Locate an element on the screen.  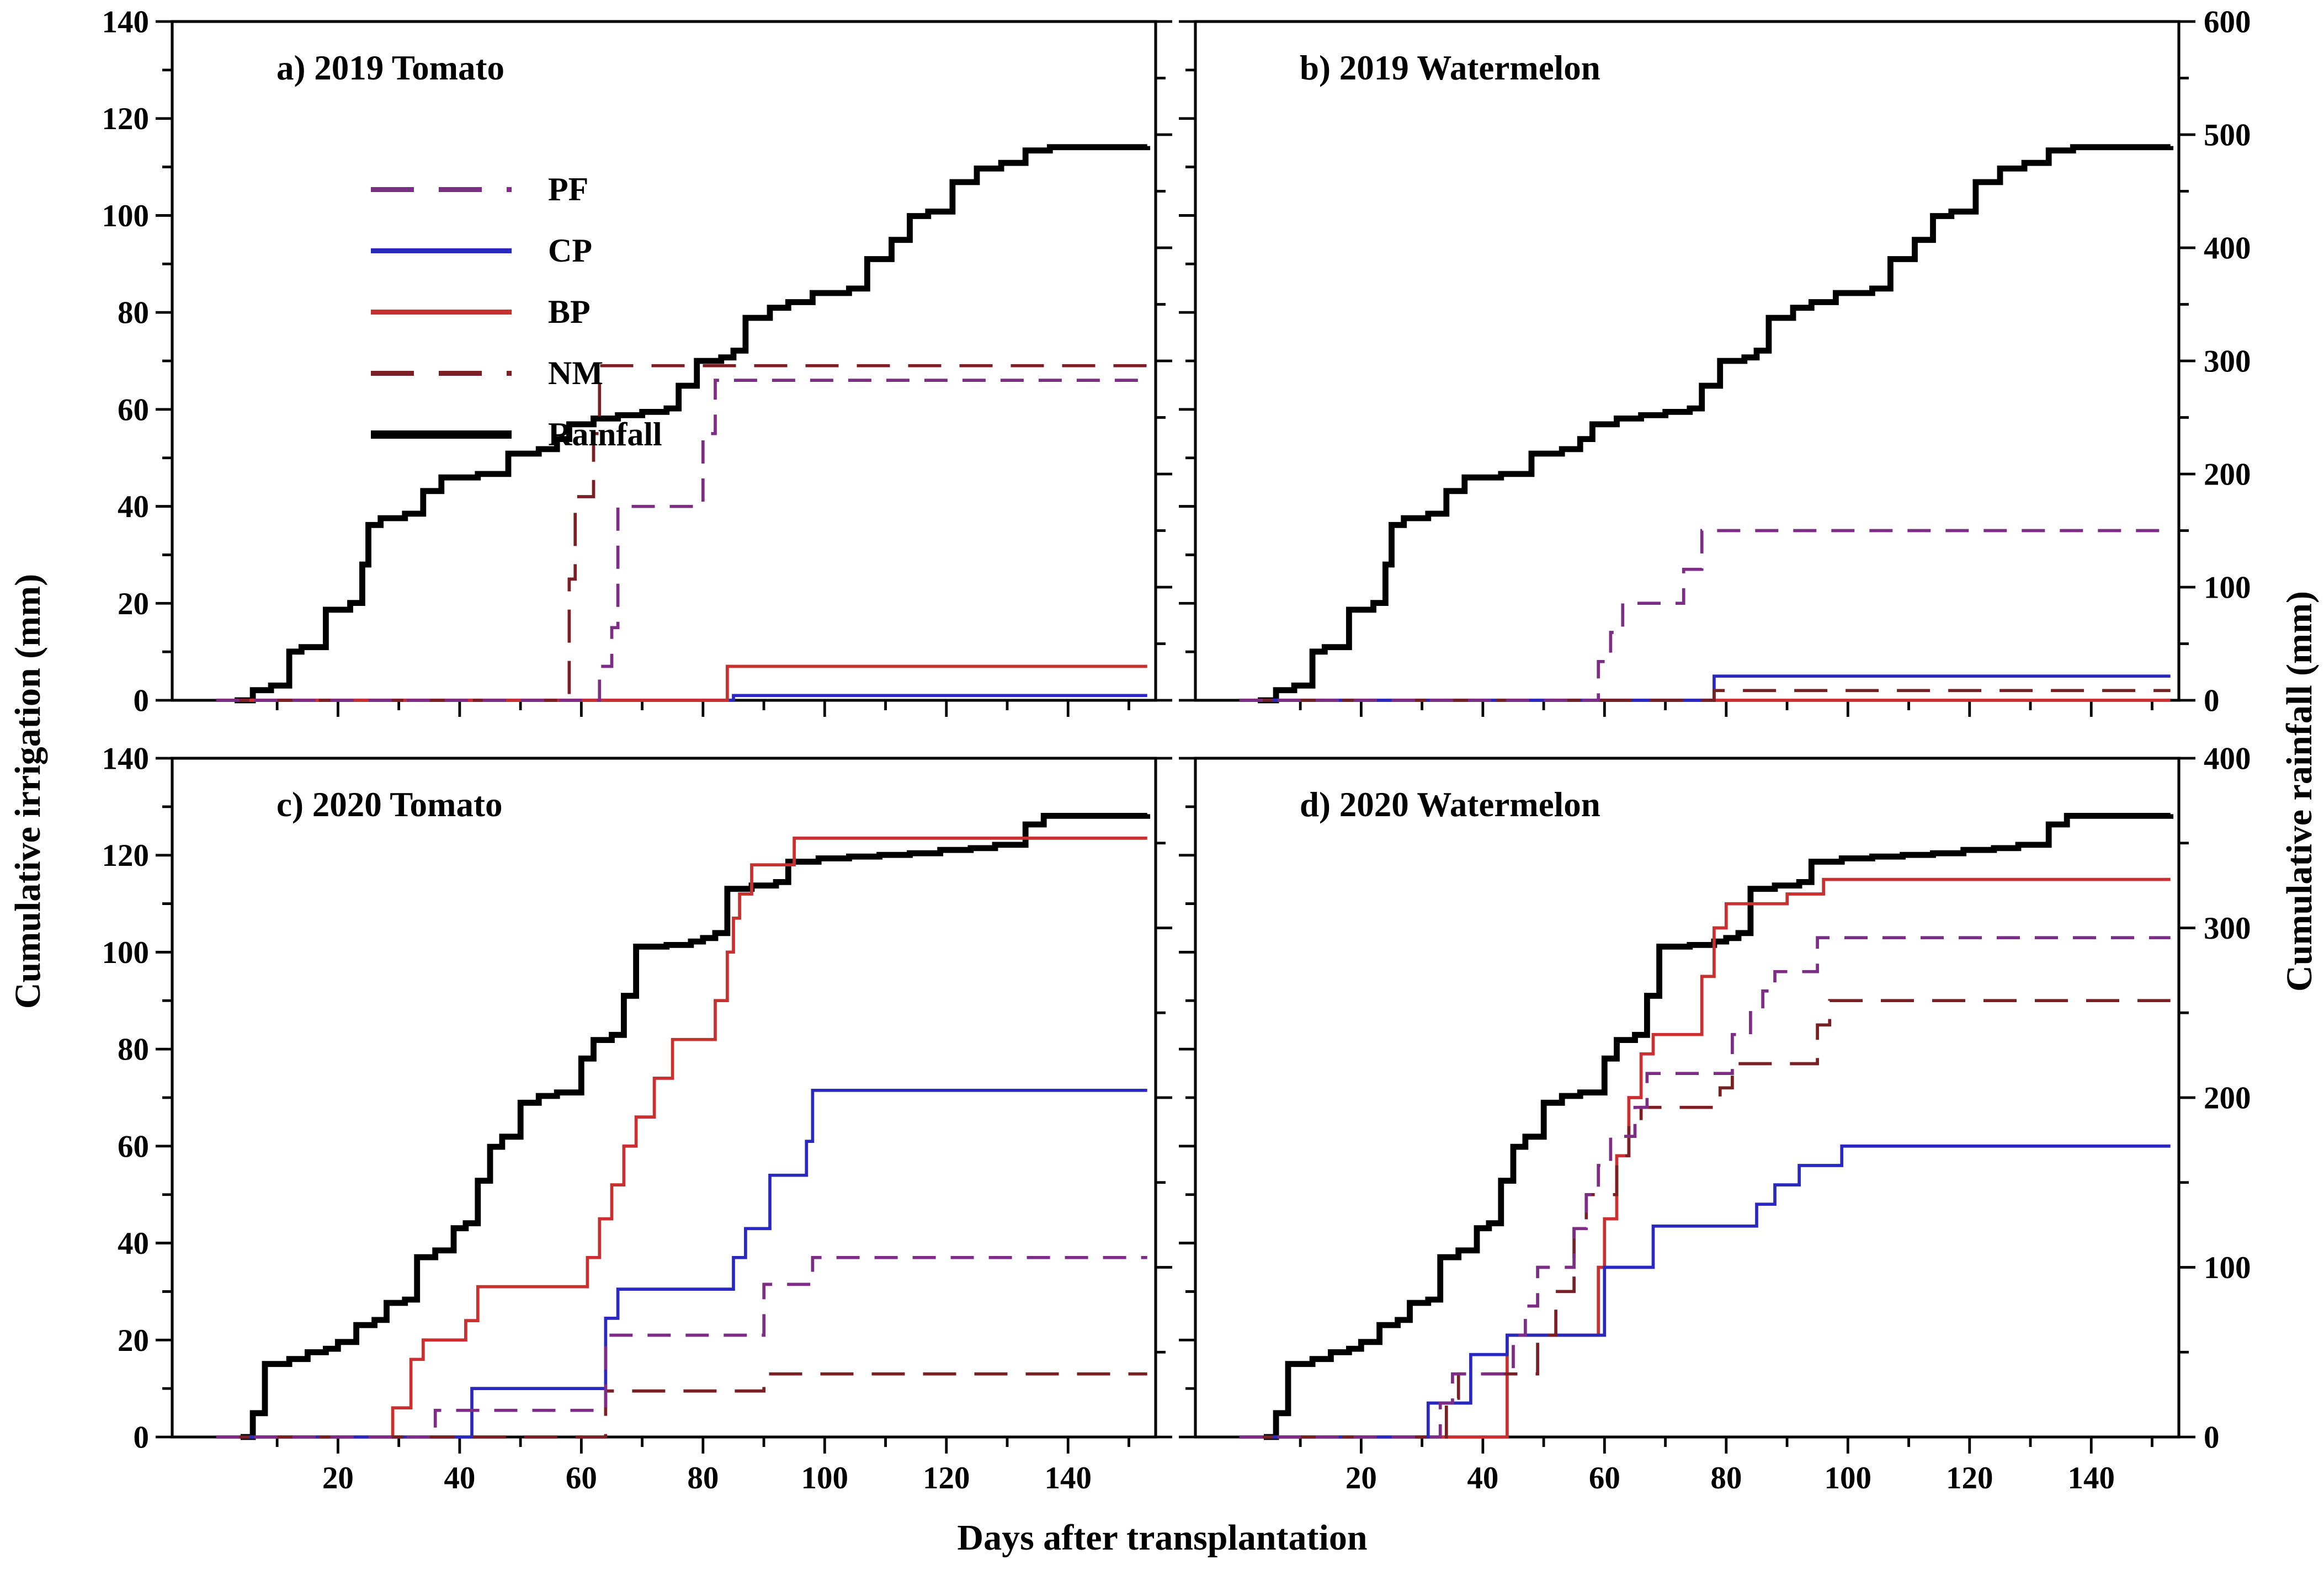
right-tick-label: 600 is located at coordinates (2227, 21).